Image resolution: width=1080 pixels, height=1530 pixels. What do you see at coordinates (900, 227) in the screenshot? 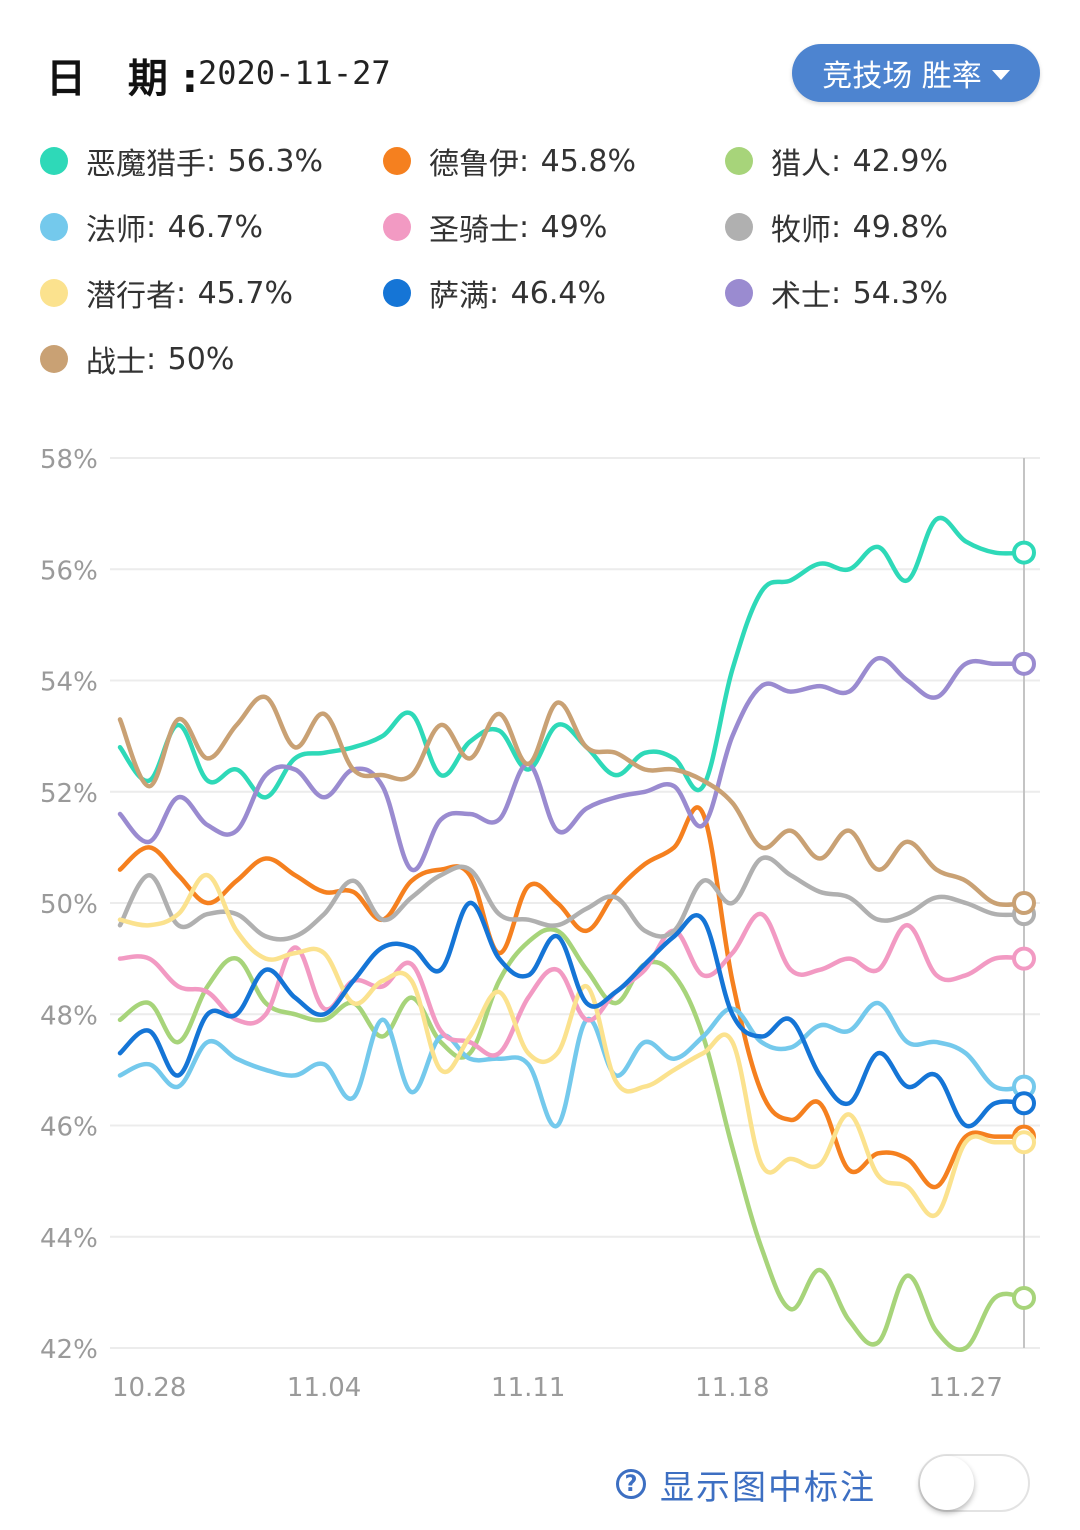
I see `legend-value: 49.8%` at bounding box center [900, 227].